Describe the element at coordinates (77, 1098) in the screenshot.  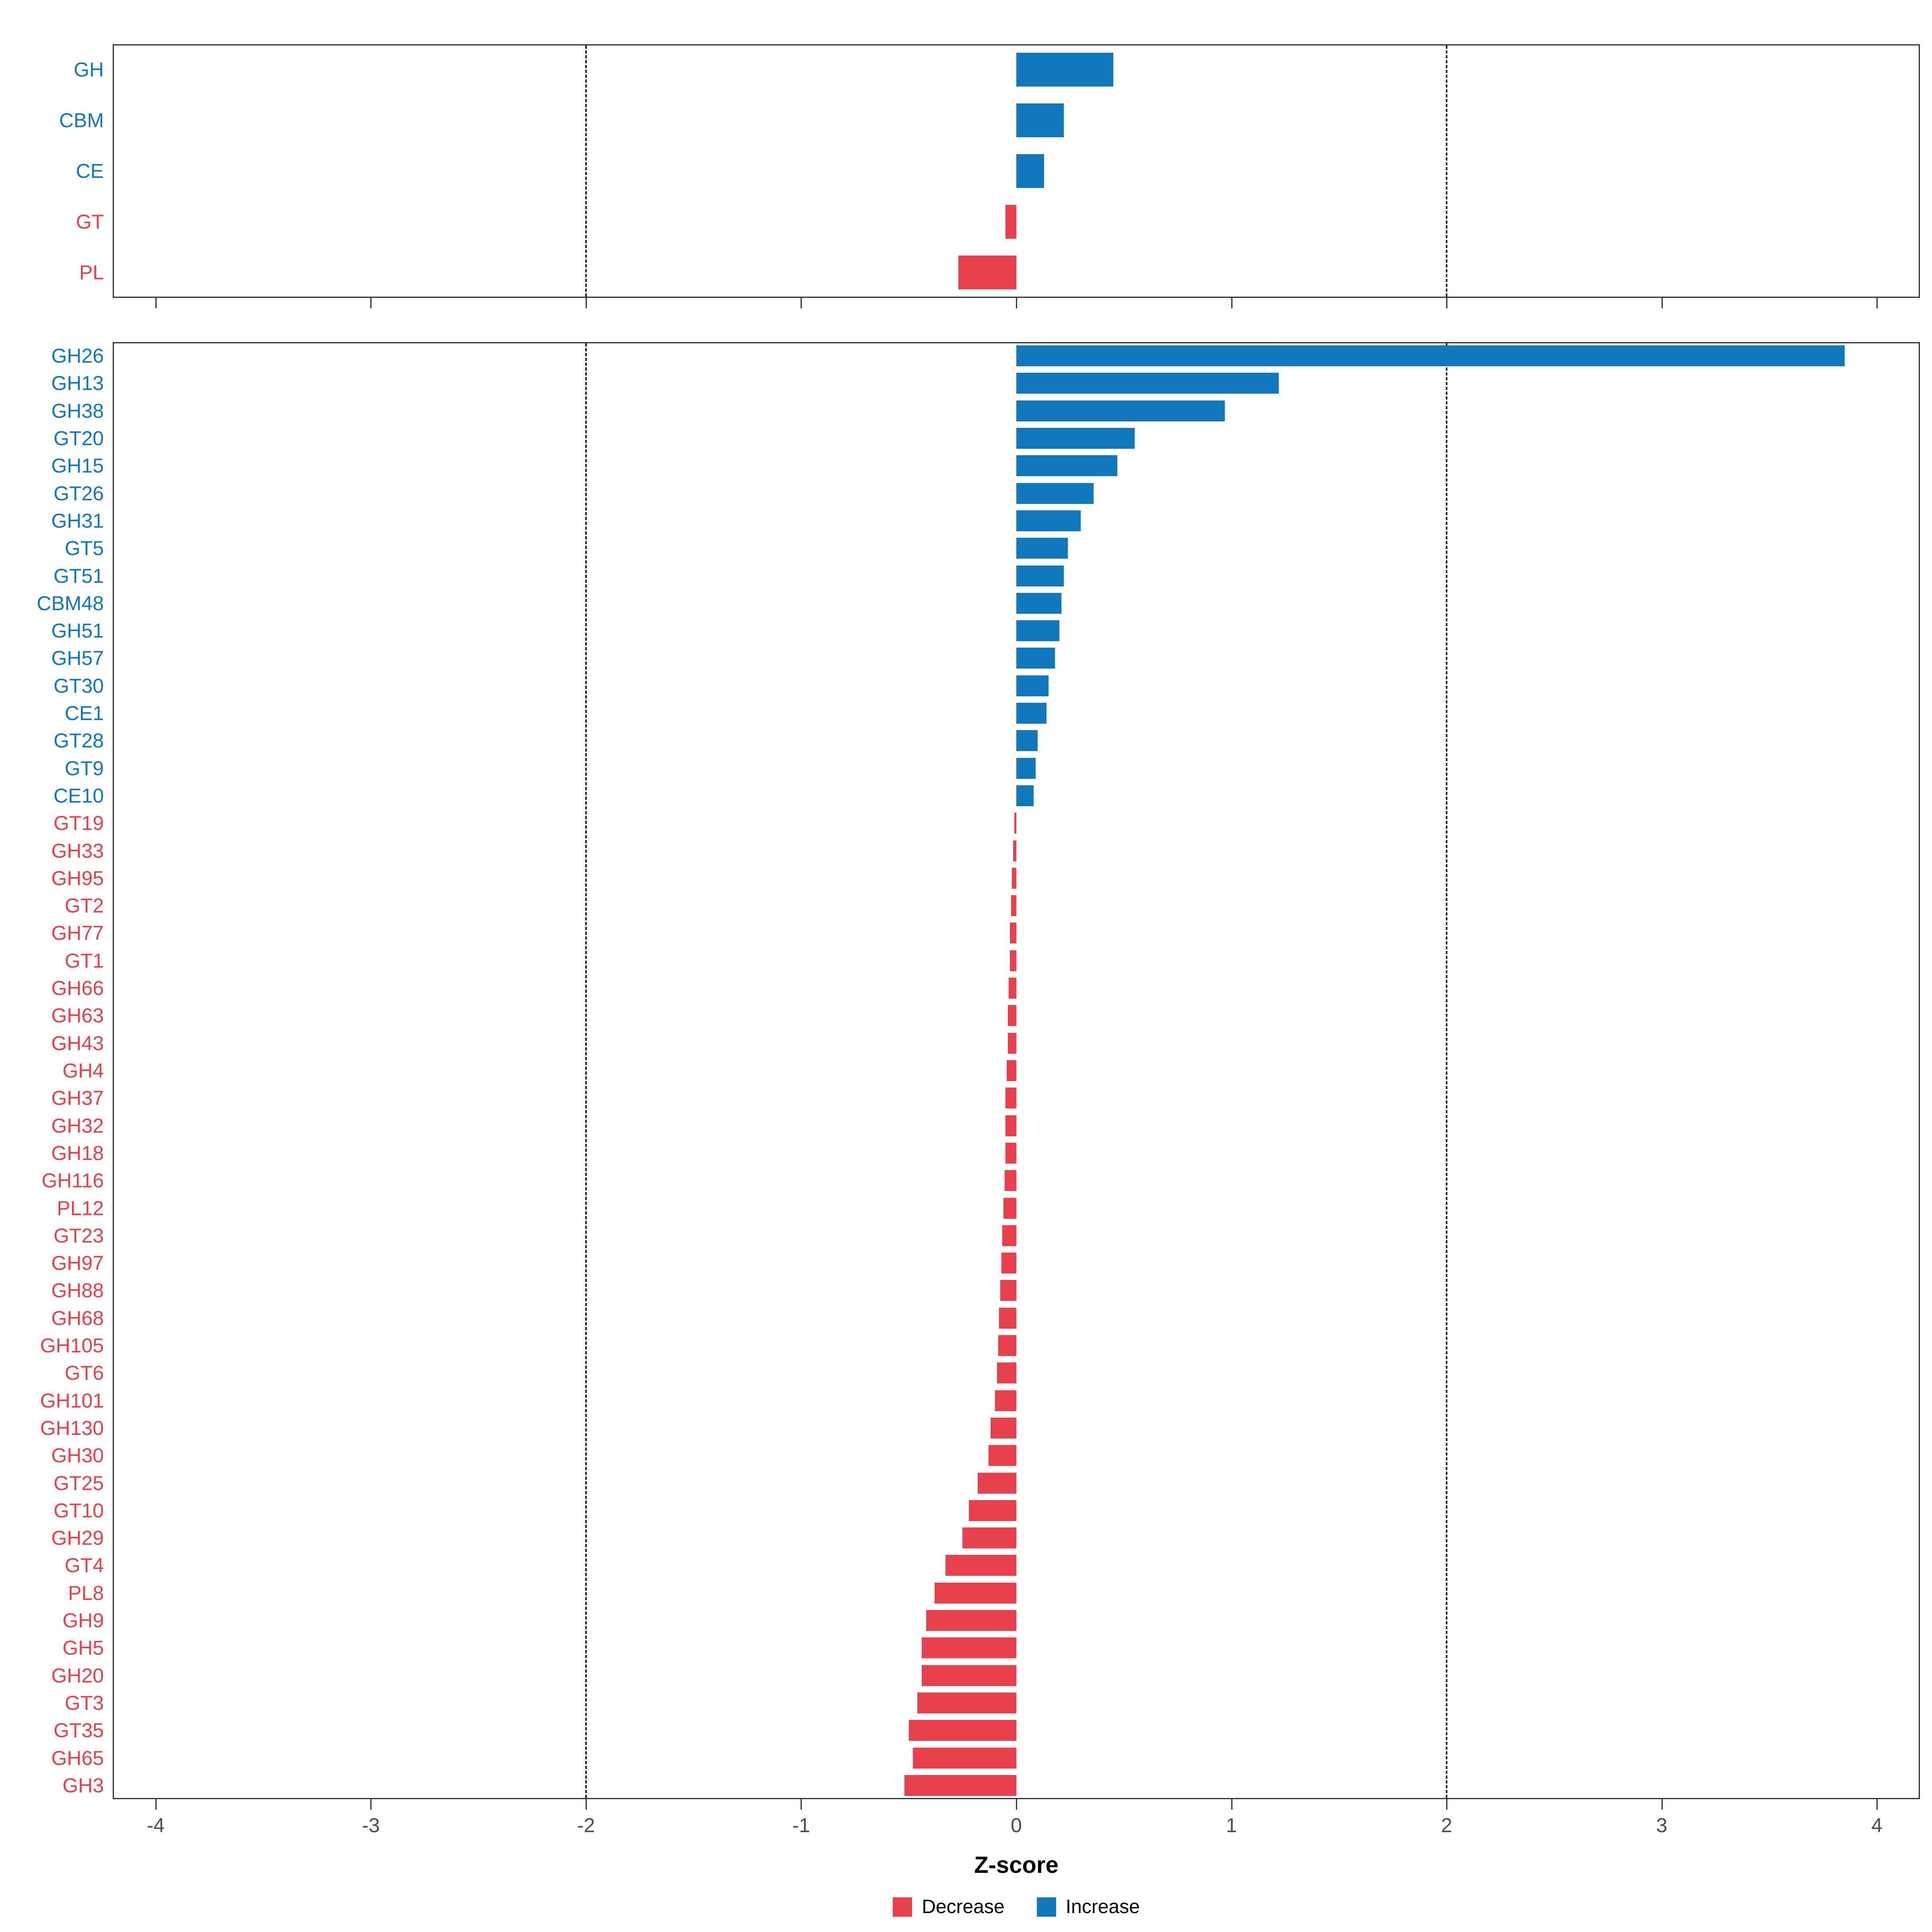
I see `y-tick-label: GH37` at that location.